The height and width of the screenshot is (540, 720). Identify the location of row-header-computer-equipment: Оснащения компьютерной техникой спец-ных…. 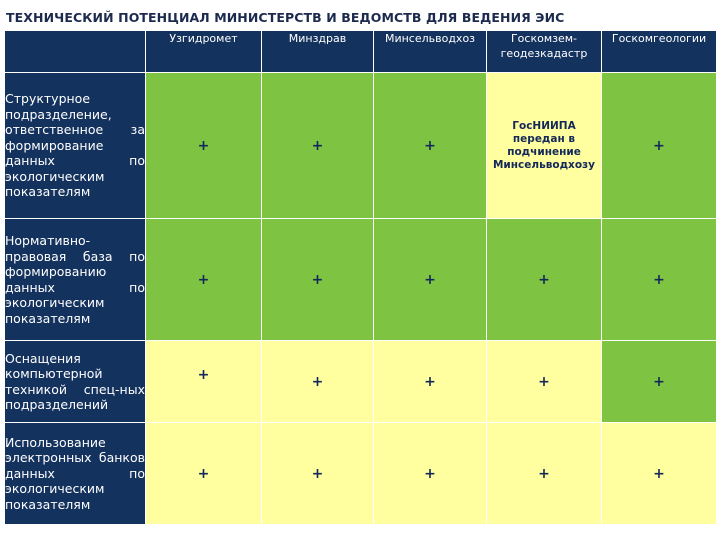
(75, 381).